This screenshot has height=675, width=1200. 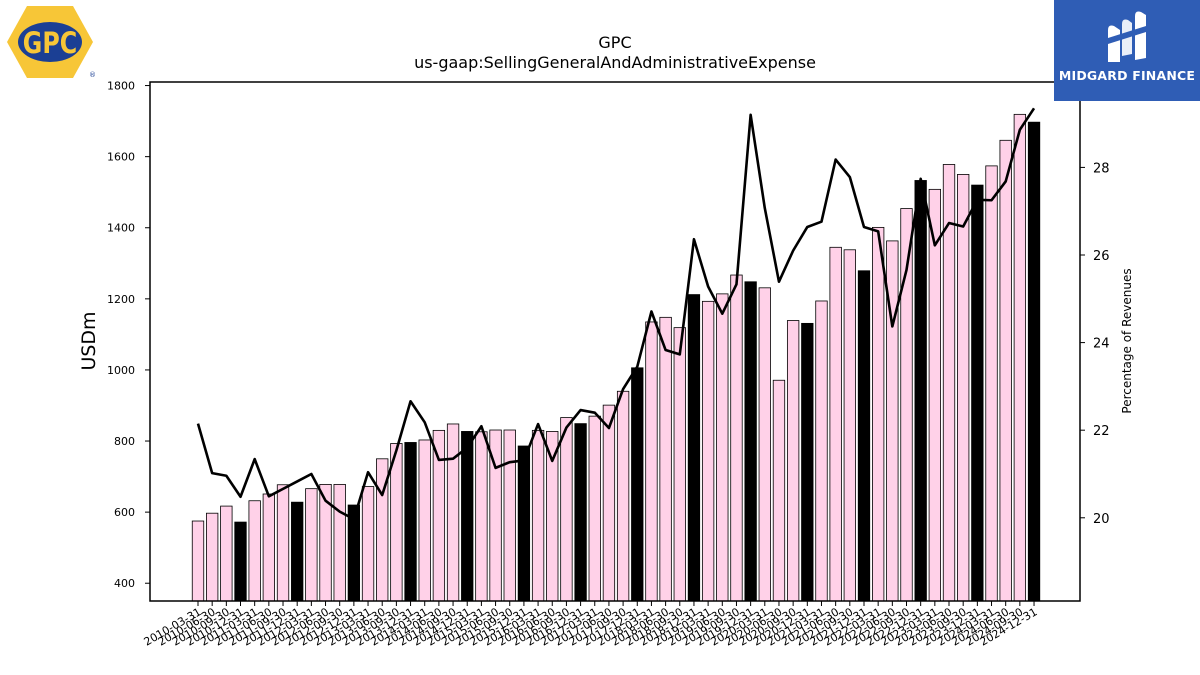 I want to click on y-tick-label: 1800, so click(x=121, y=86).